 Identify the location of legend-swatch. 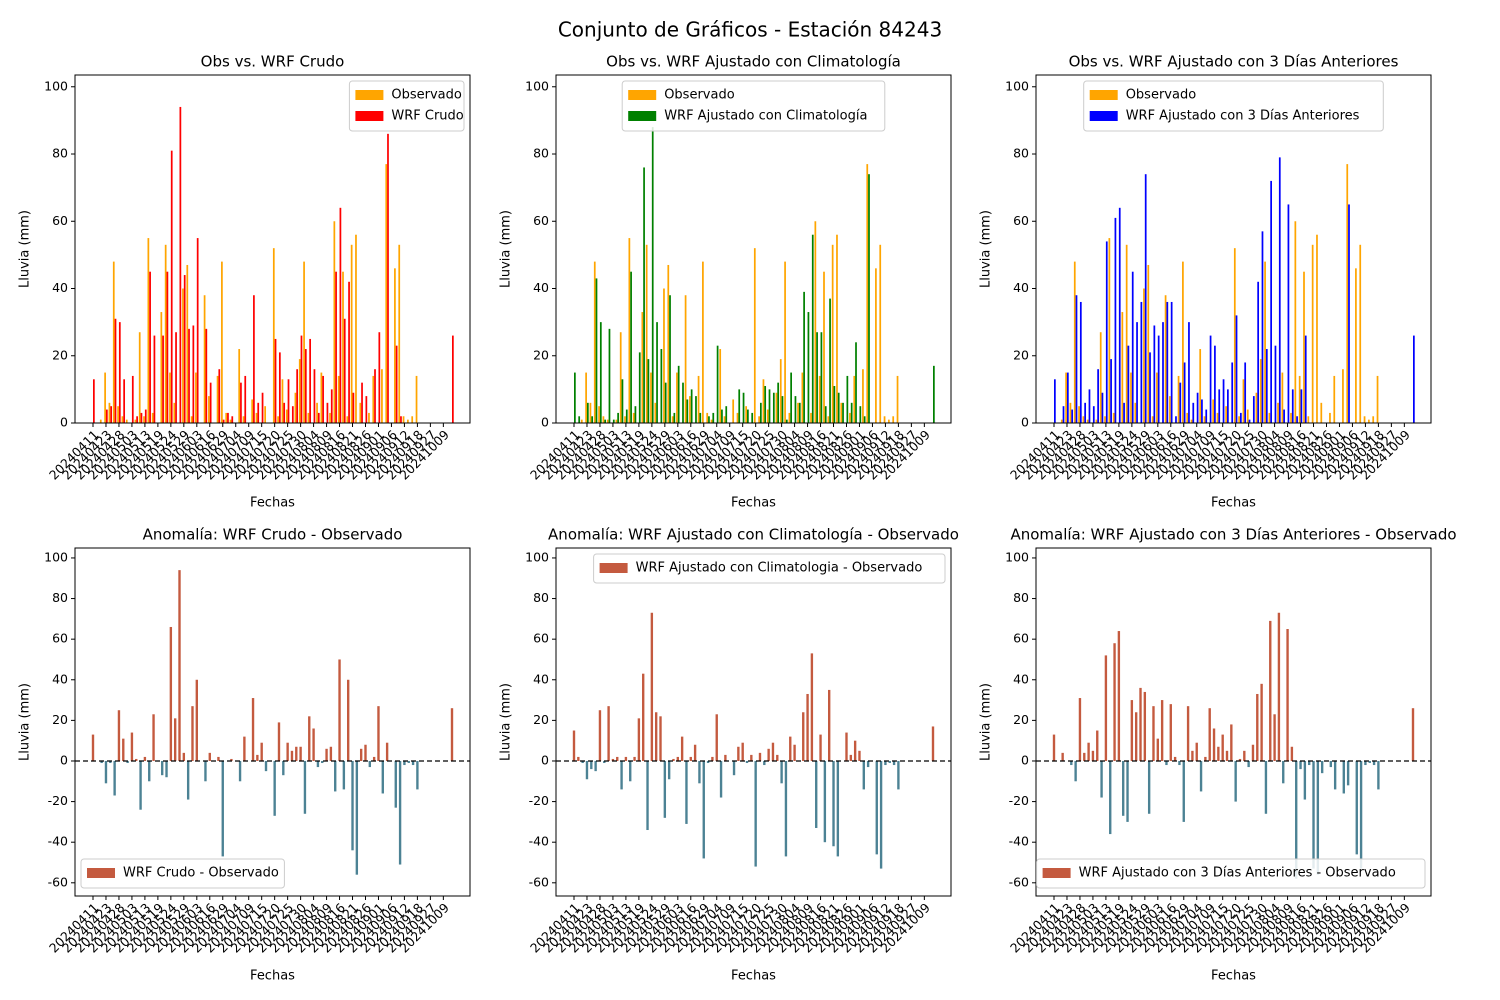
(1103, 95).